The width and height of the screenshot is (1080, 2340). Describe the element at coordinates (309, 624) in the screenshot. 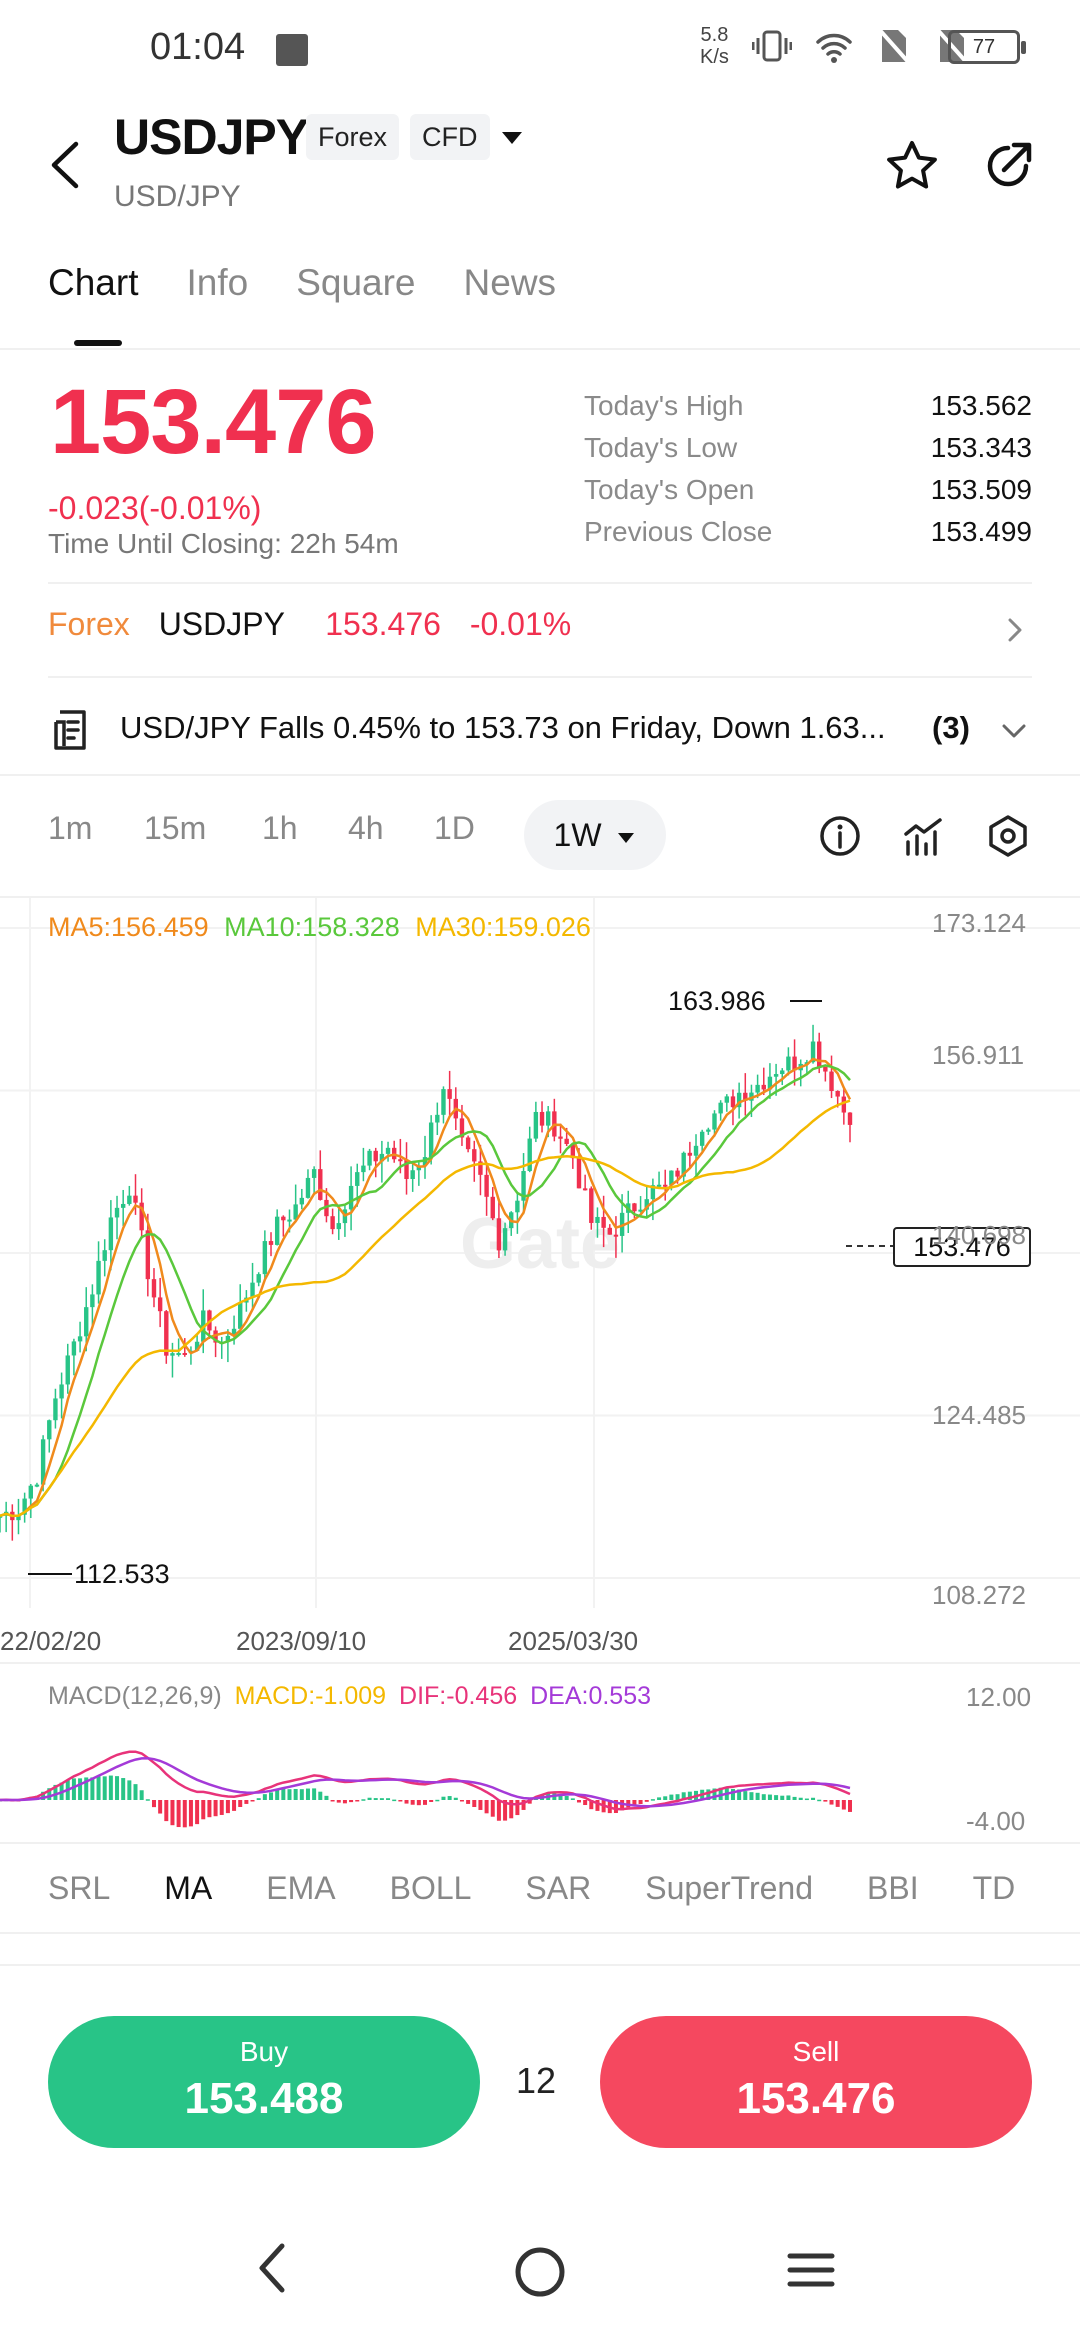

I see `quote-row: Forex USDJPY 153.476 -0.01%` at that location.